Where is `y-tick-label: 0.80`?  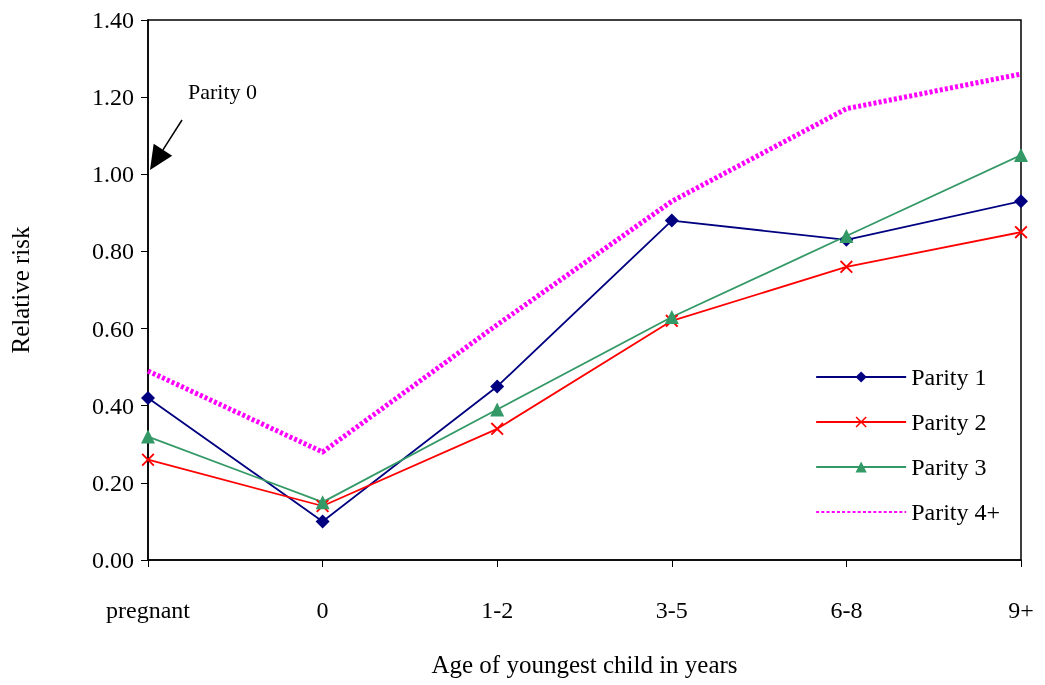 y-tick-label: 0.80 is located at coordinates (113, 251).